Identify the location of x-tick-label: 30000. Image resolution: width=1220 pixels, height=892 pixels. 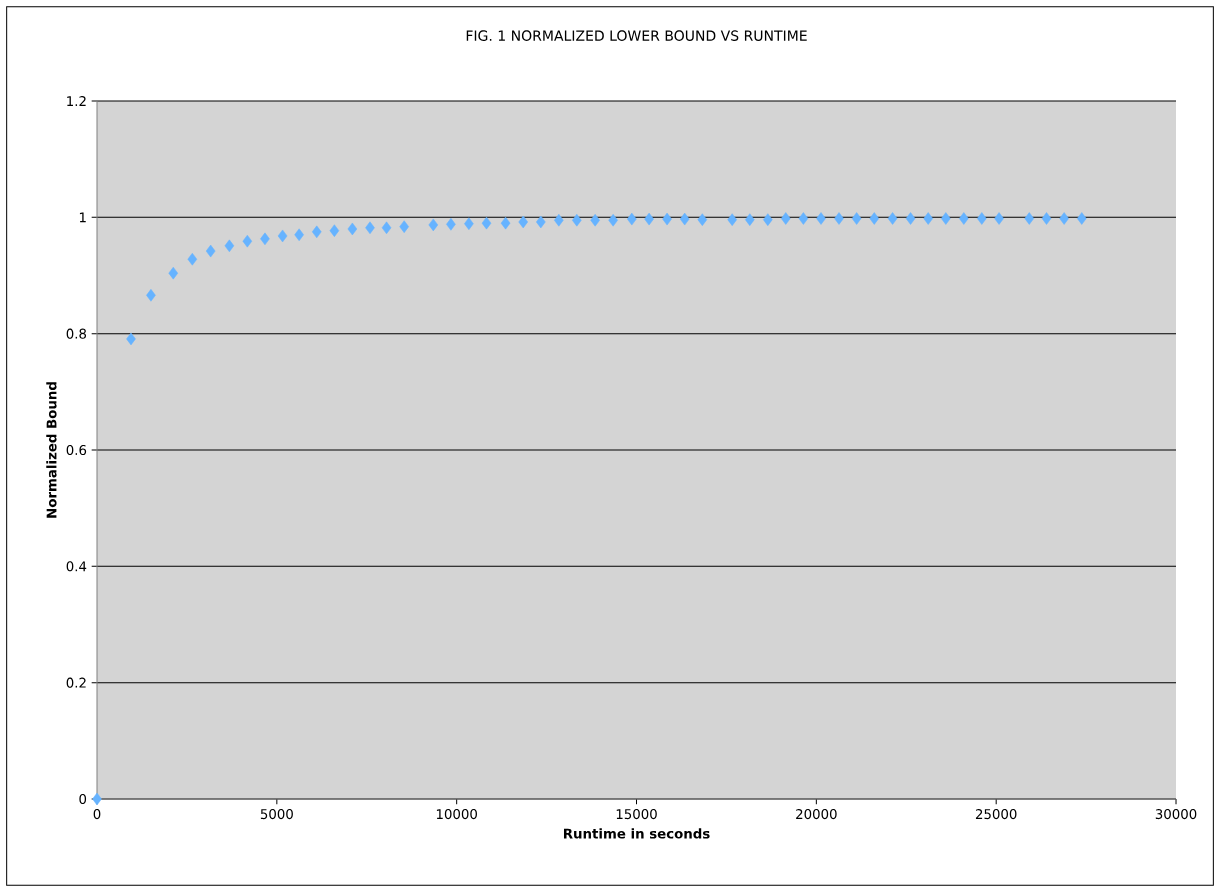
(1176, 814).